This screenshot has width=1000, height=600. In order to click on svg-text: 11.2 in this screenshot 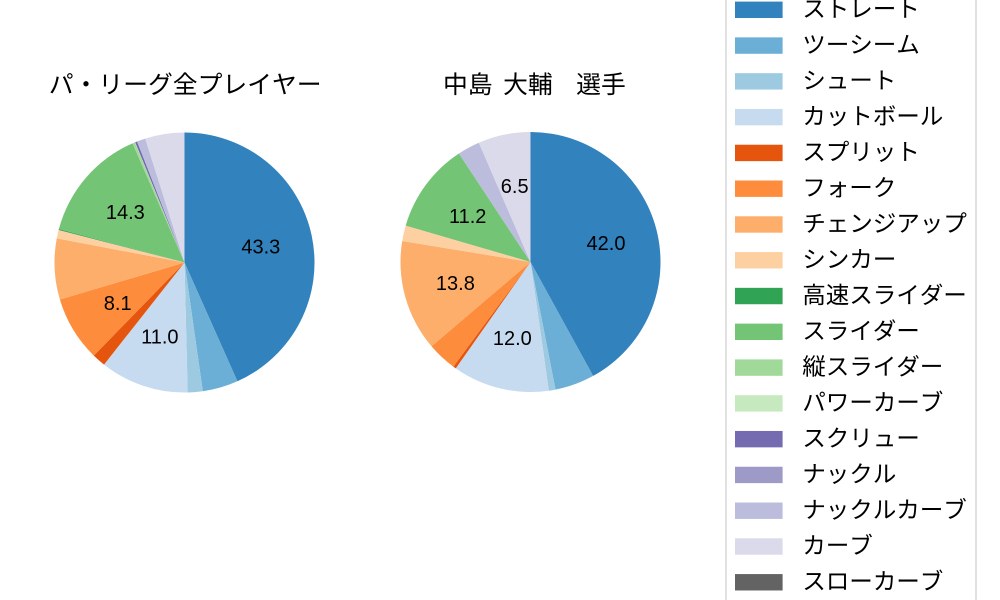, I will do `click(467, 217)`.